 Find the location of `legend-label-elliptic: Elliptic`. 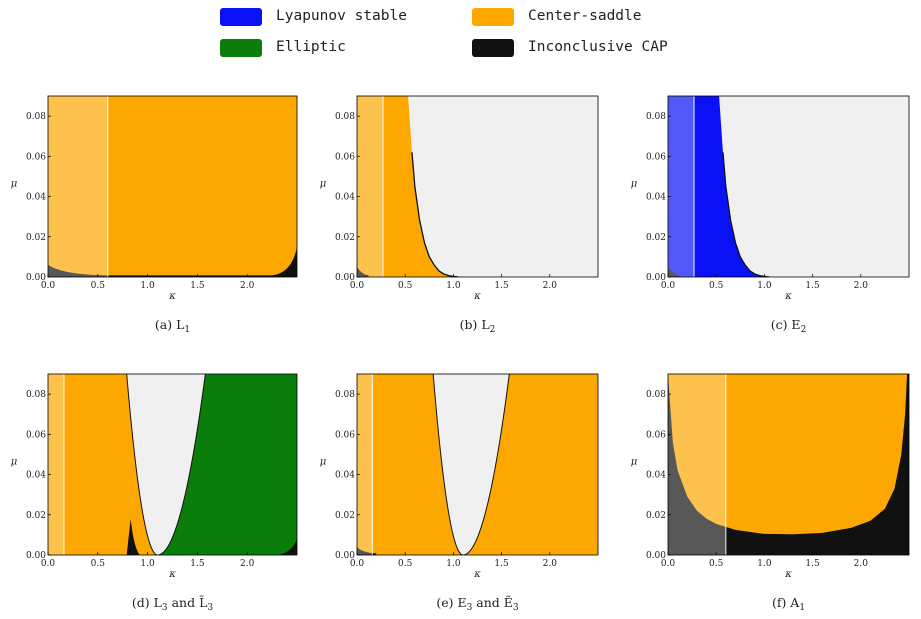

legend-label-elliptic: Elliptic is located at coordinates (311, 47).